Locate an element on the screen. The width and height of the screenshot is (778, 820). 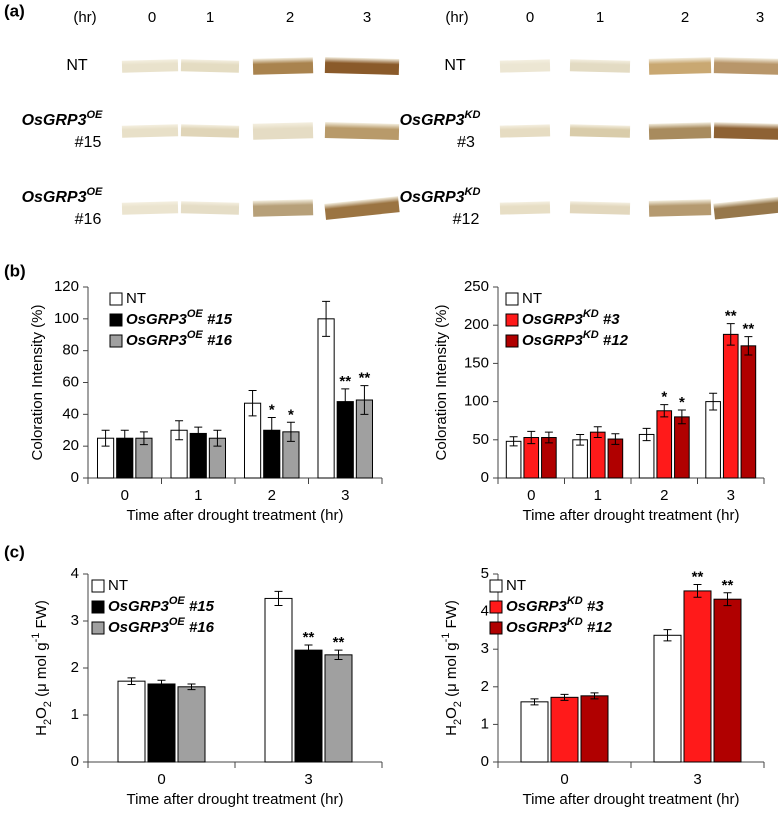
legend-suffix: #12 is located at coordinates (616, 340).